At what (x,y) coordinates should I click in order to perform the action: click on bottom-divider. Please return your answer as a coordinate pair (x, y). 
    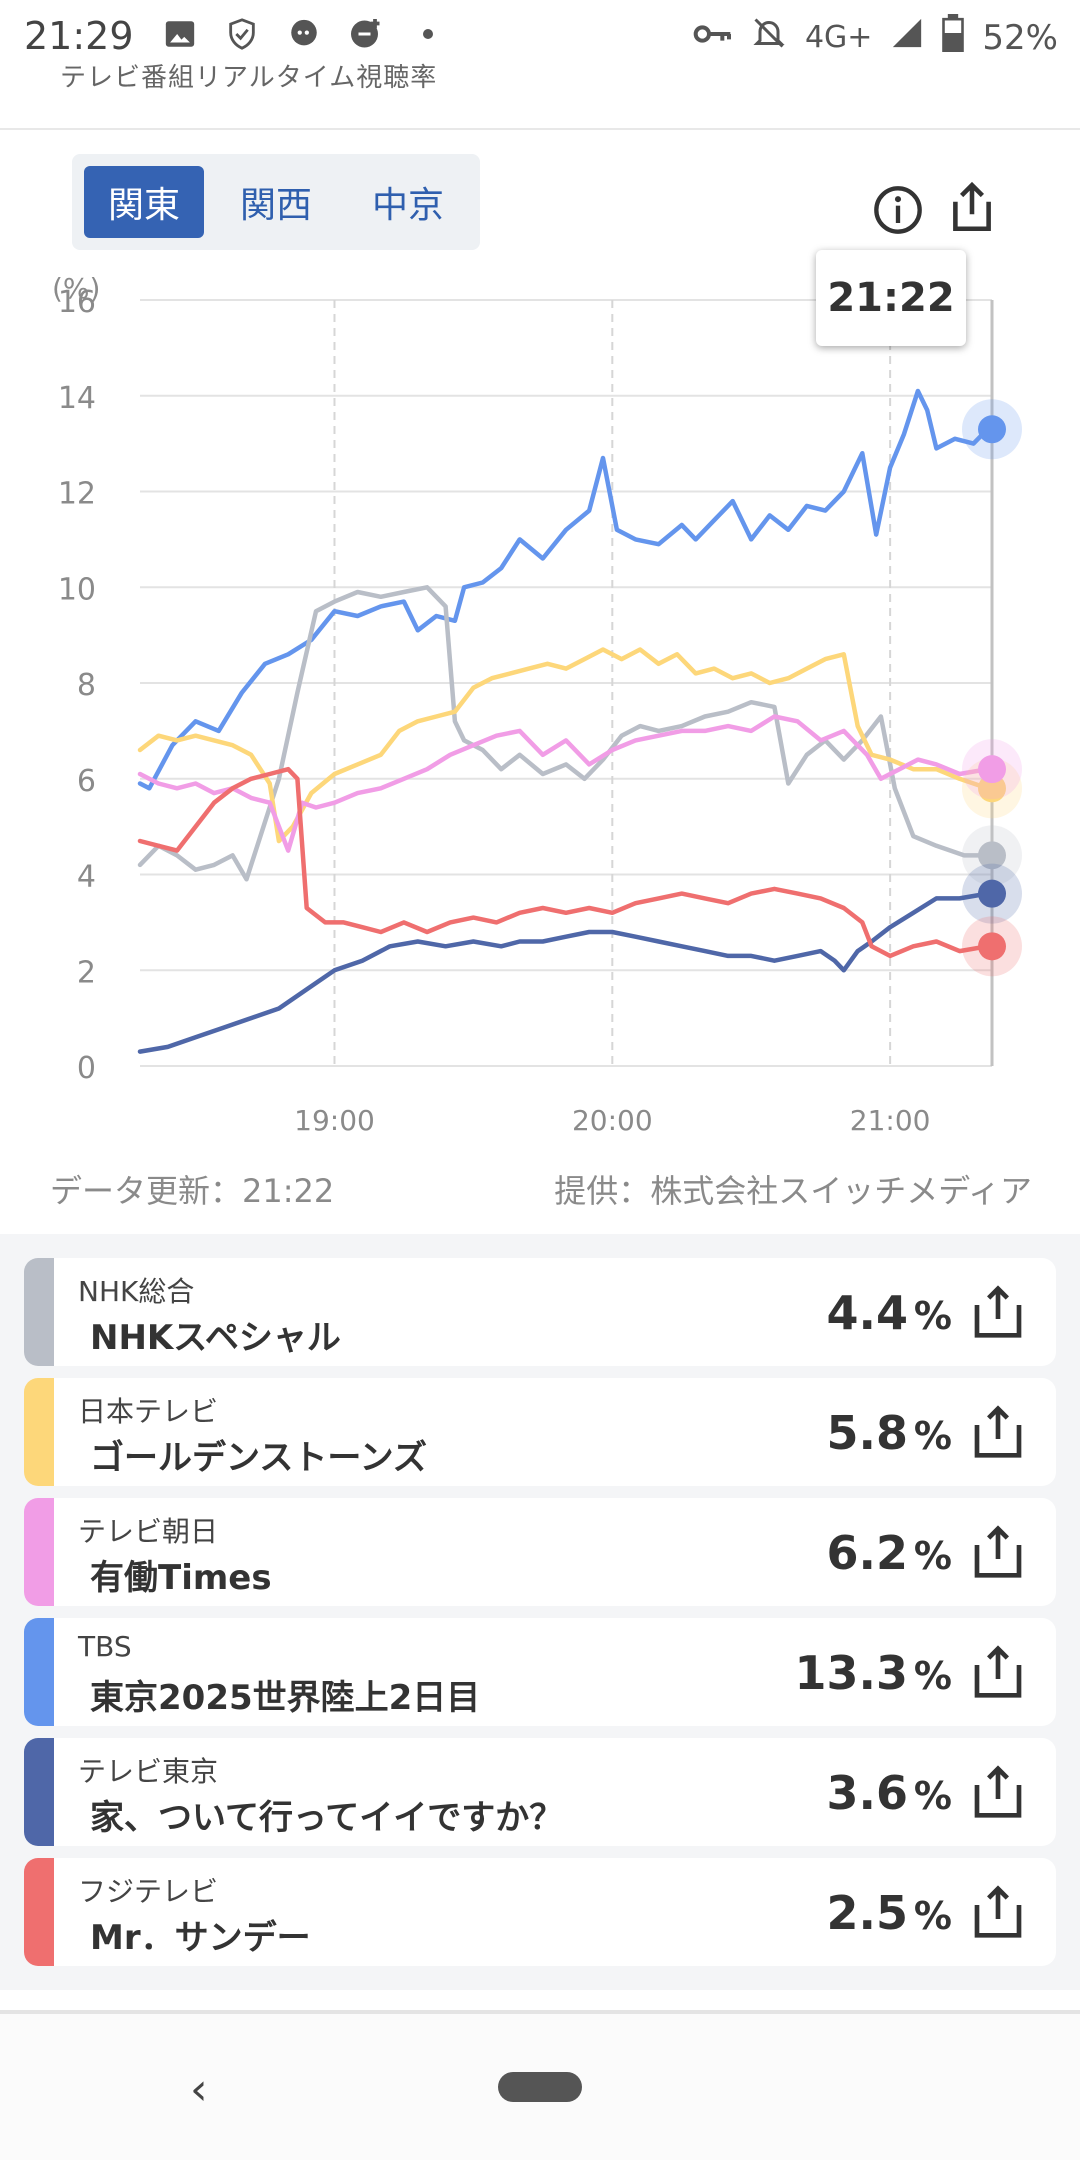
    Looking at the image, I should click on (540, 2012).